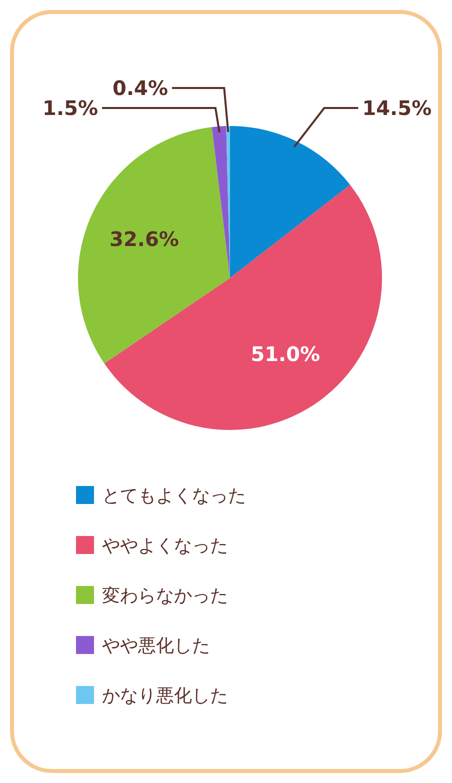  Describe the element at coordinates (156, 645) in the screenshot. I see `legend-label: やや悪化した` at that location.